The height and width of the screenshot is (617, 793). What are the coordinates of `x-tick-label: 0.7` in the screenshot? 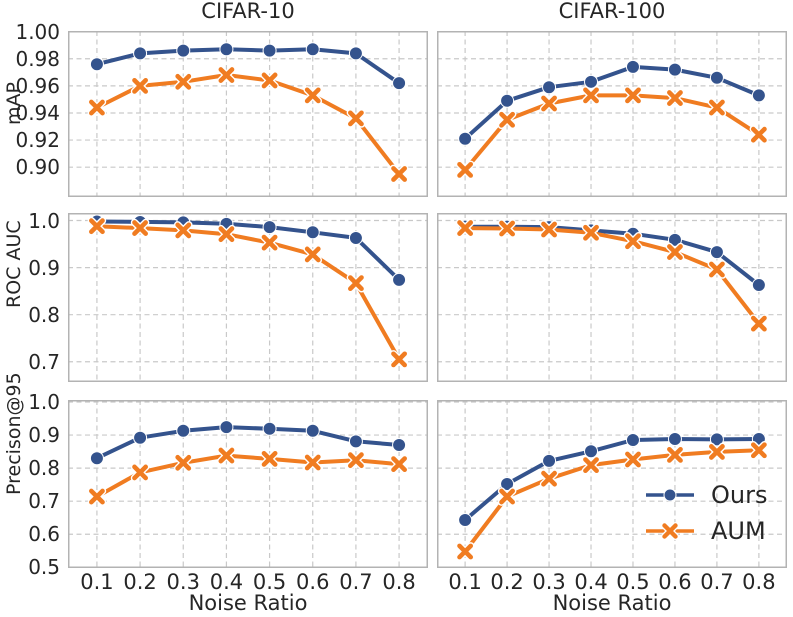 It's located at (717, 582).